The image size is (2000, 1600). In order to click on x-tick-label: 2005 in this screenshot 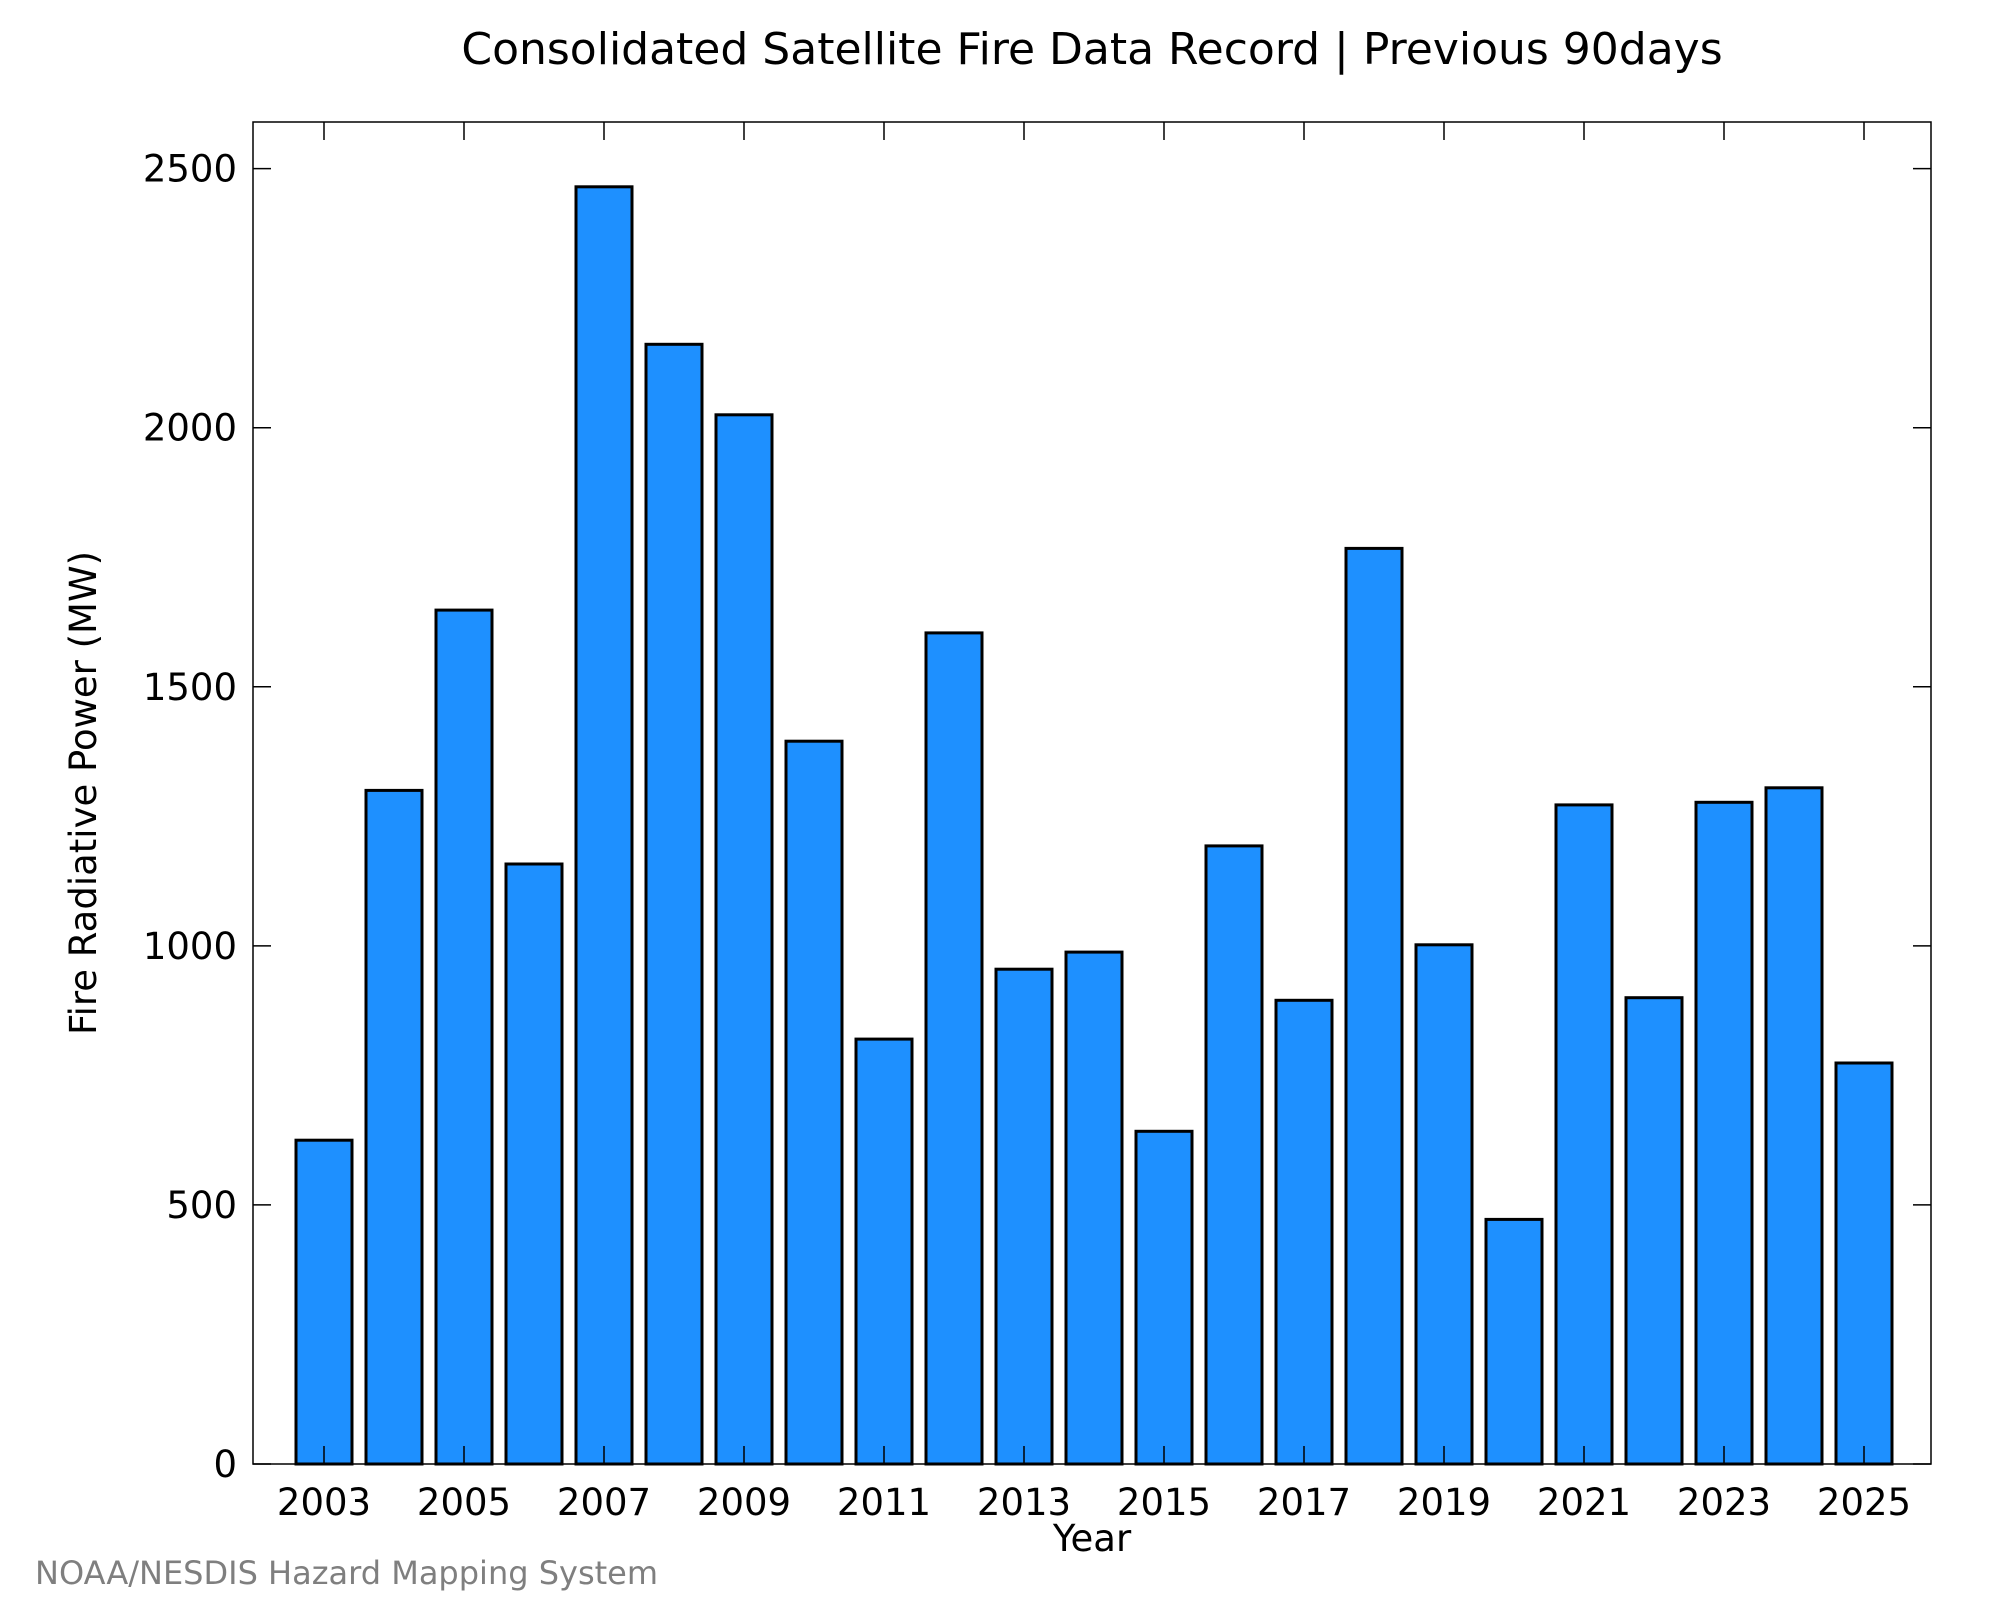, I will do `click(464, 1502)`.